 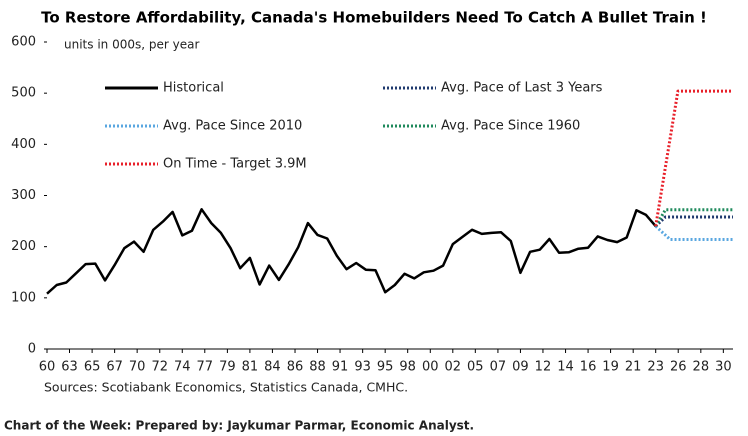 I want to click on x-tick-label: 70, so click(x=137, y=367).